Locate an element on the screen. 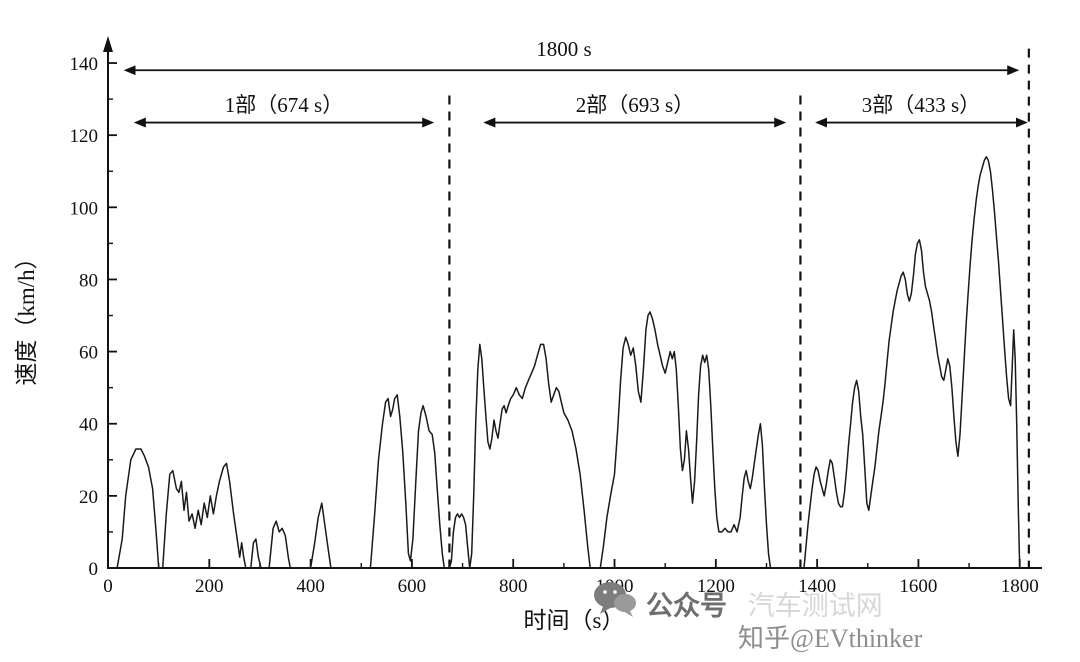 This screenshot has height=662, width=1080. part1-duration-label: 1部（674 s） is located at coordinates (284, 105).